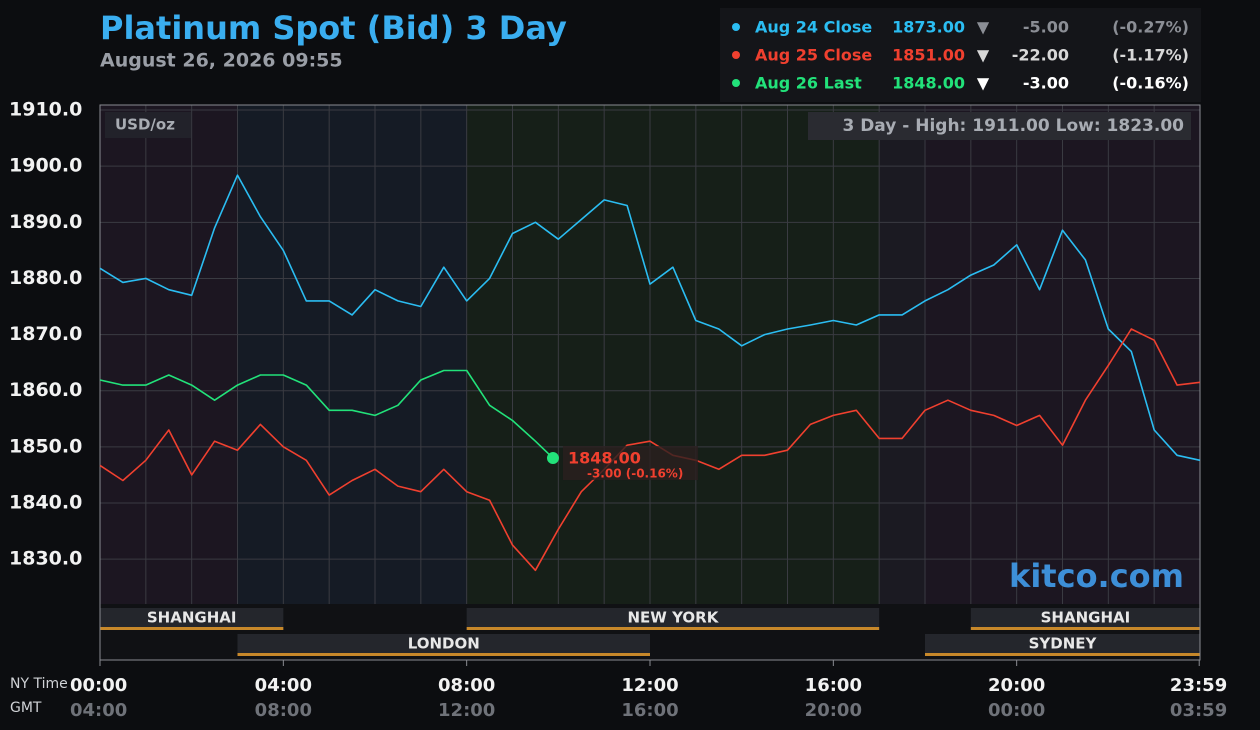 This screenshot has width=1260, height=730. Describe the element at coordinates (45, 334) in the screenshot. I see `y-tick-label: 1870.0` at that location.